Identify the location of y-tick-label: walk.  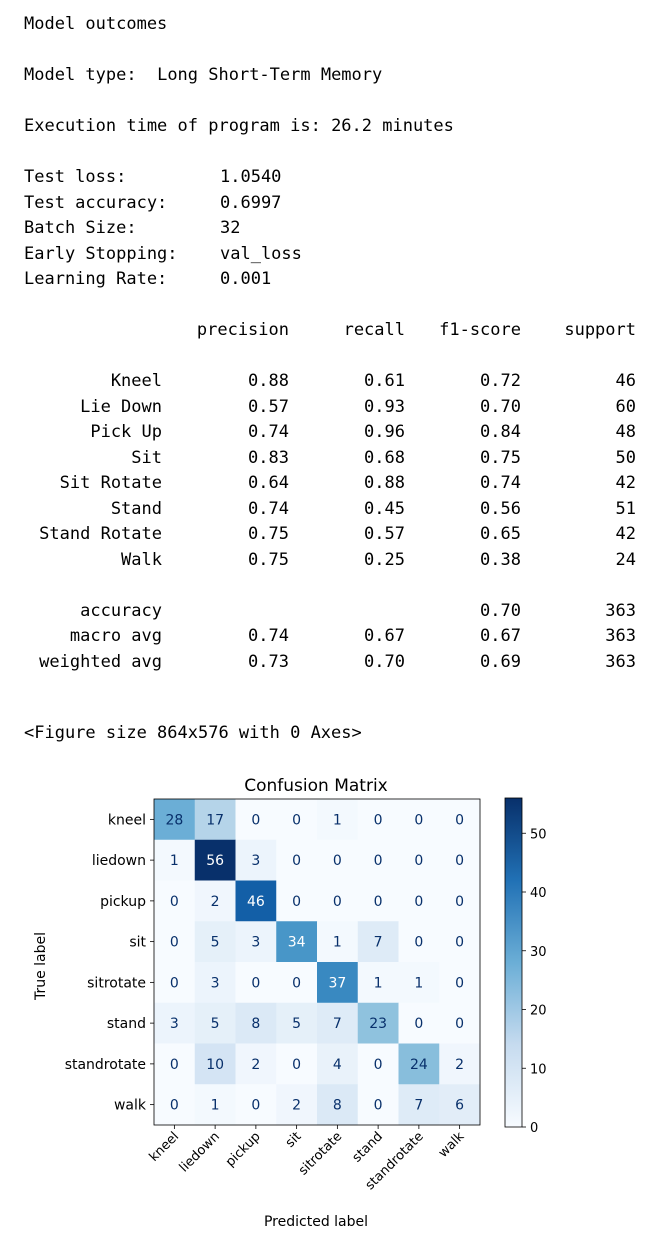
(130, 1106).